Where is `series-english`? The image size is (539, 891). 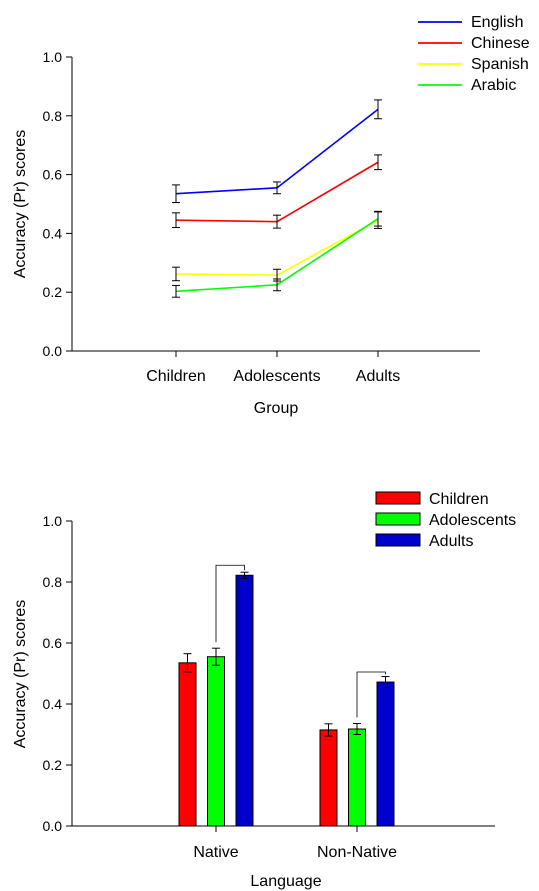 series-english is located at coordinates (277, 151).